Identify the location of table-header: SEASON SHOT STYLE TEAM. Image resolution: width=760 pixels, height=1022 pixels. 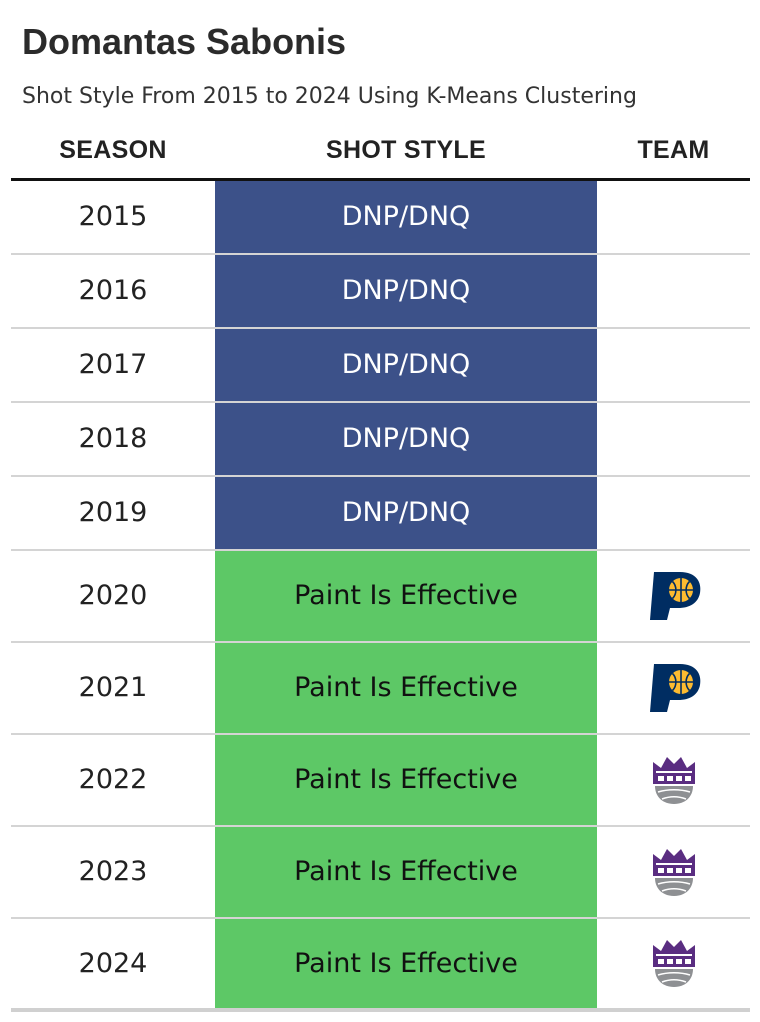
(380, 151).